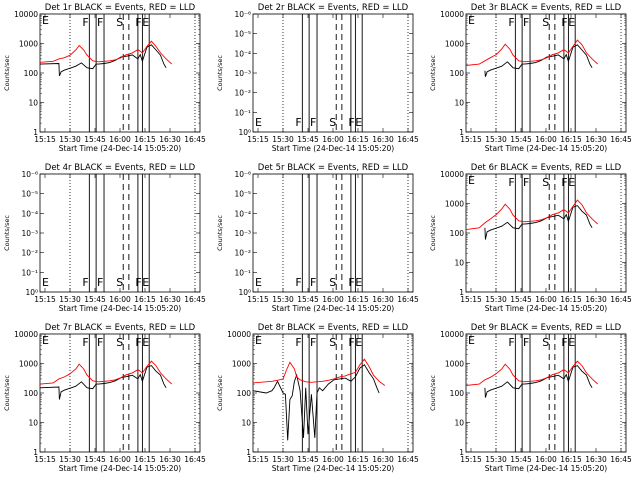 The image size is (640, 480). Describe the element at coordinates (29, 174) in the screenshot. I see `y-tick-label: 10⁻⁶` at that location.